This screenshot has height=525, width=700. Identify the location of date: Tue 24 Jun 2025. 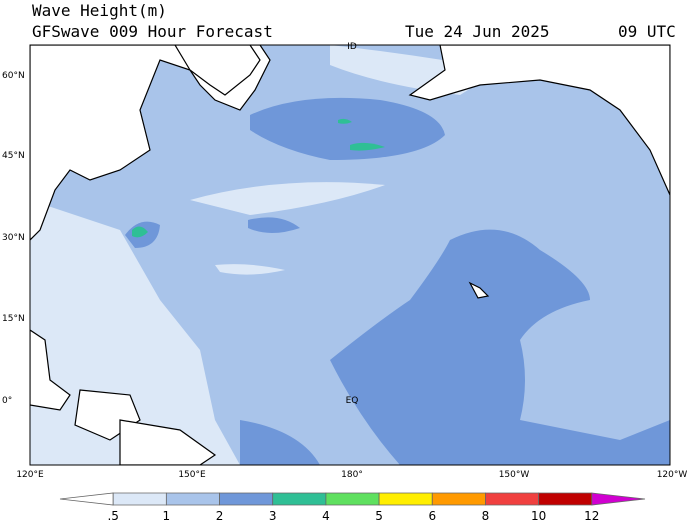
(477, 31).